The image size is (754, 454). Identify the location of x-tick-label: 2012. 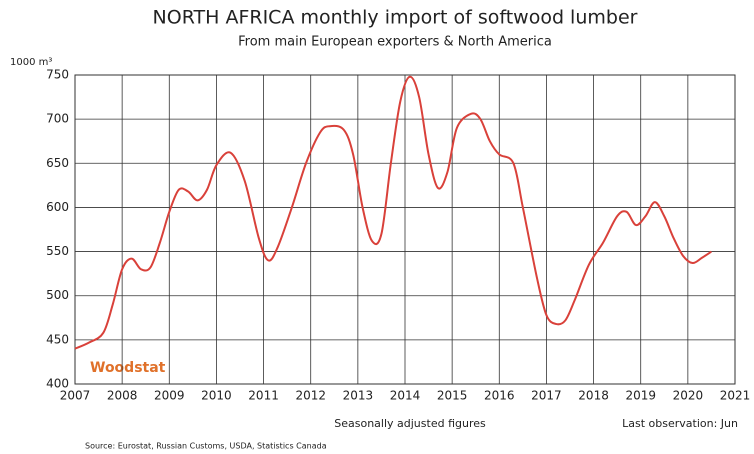
(310, 396).